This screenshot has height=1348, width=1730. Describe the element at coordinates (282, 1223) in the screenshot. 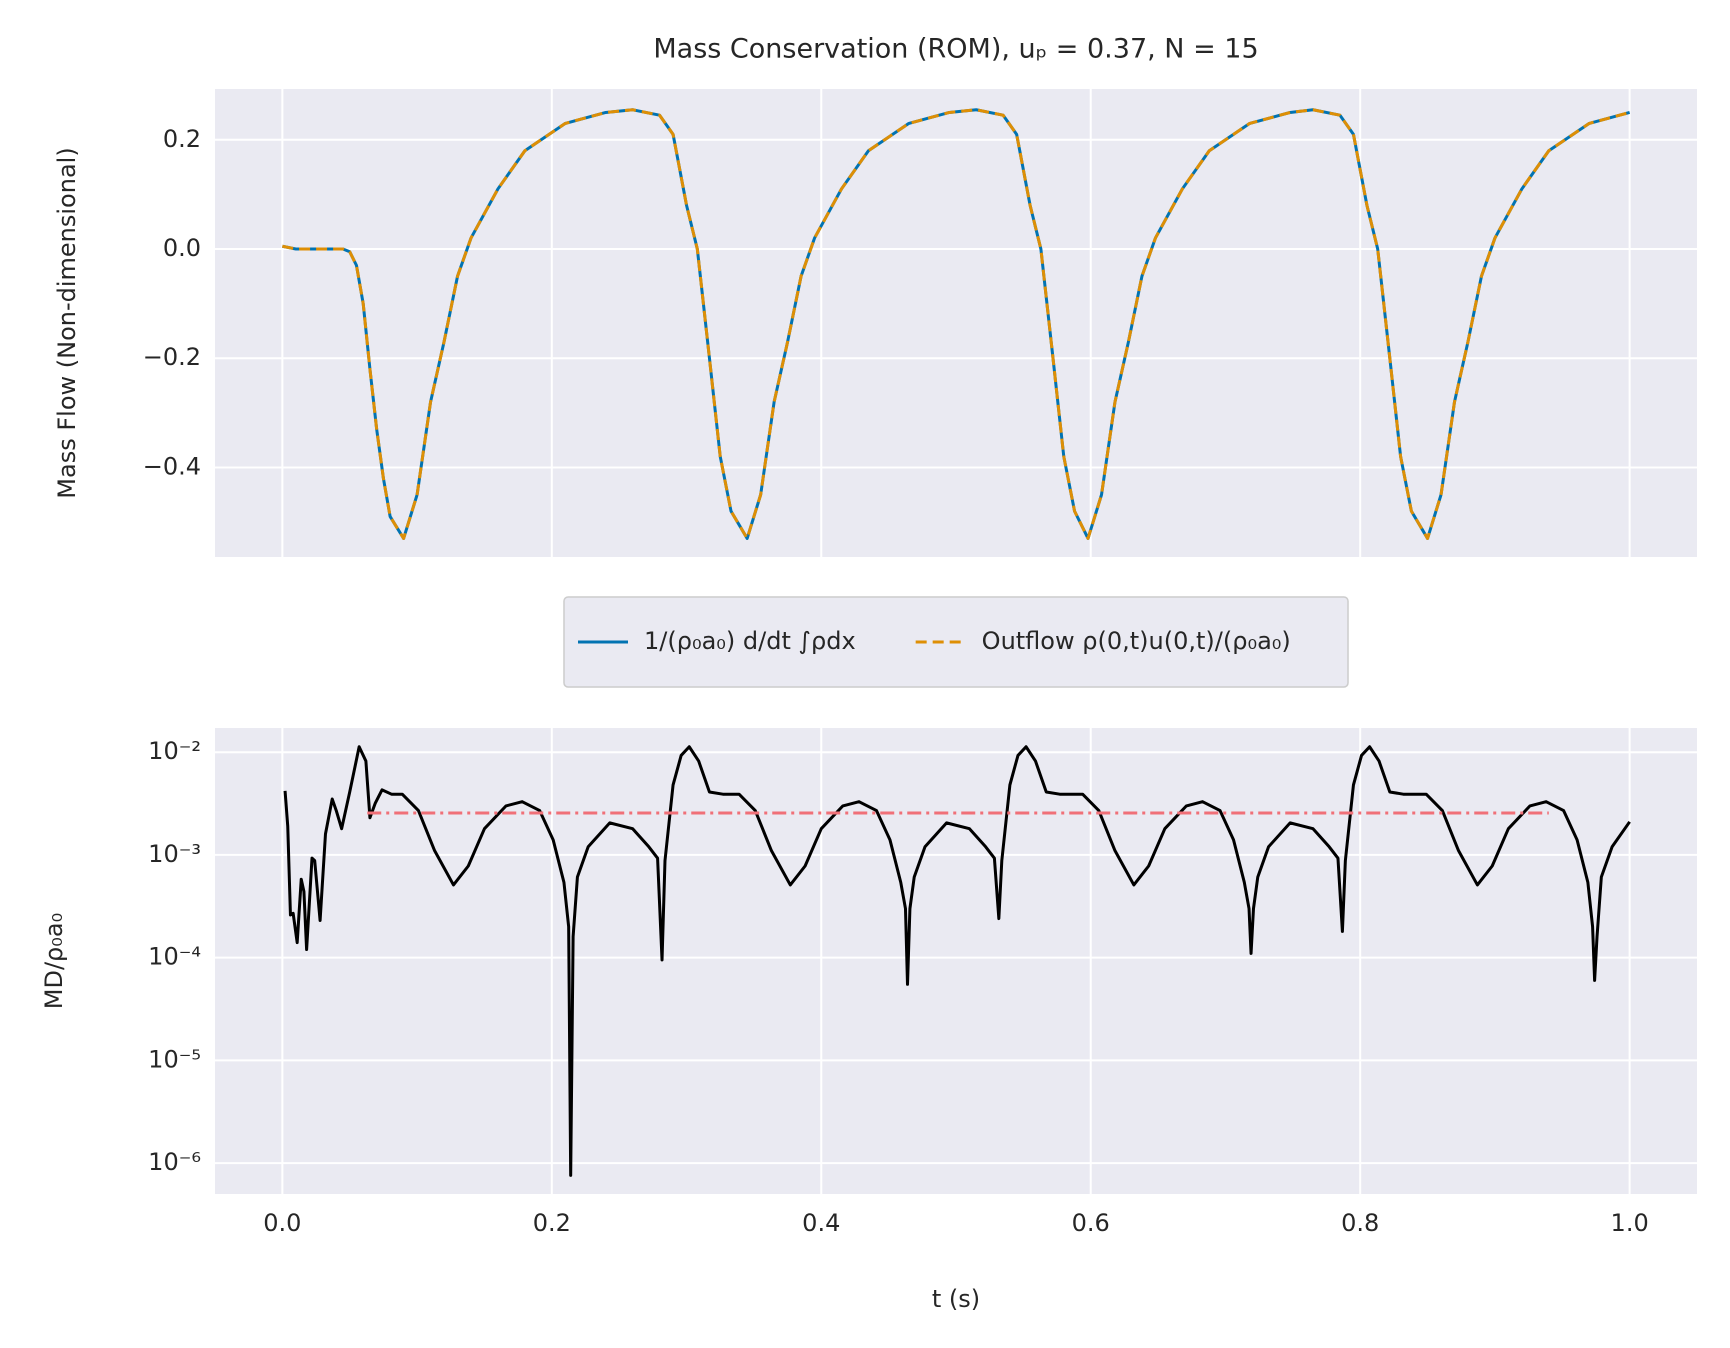

I see `x-tick-label: 0.0` at that location.